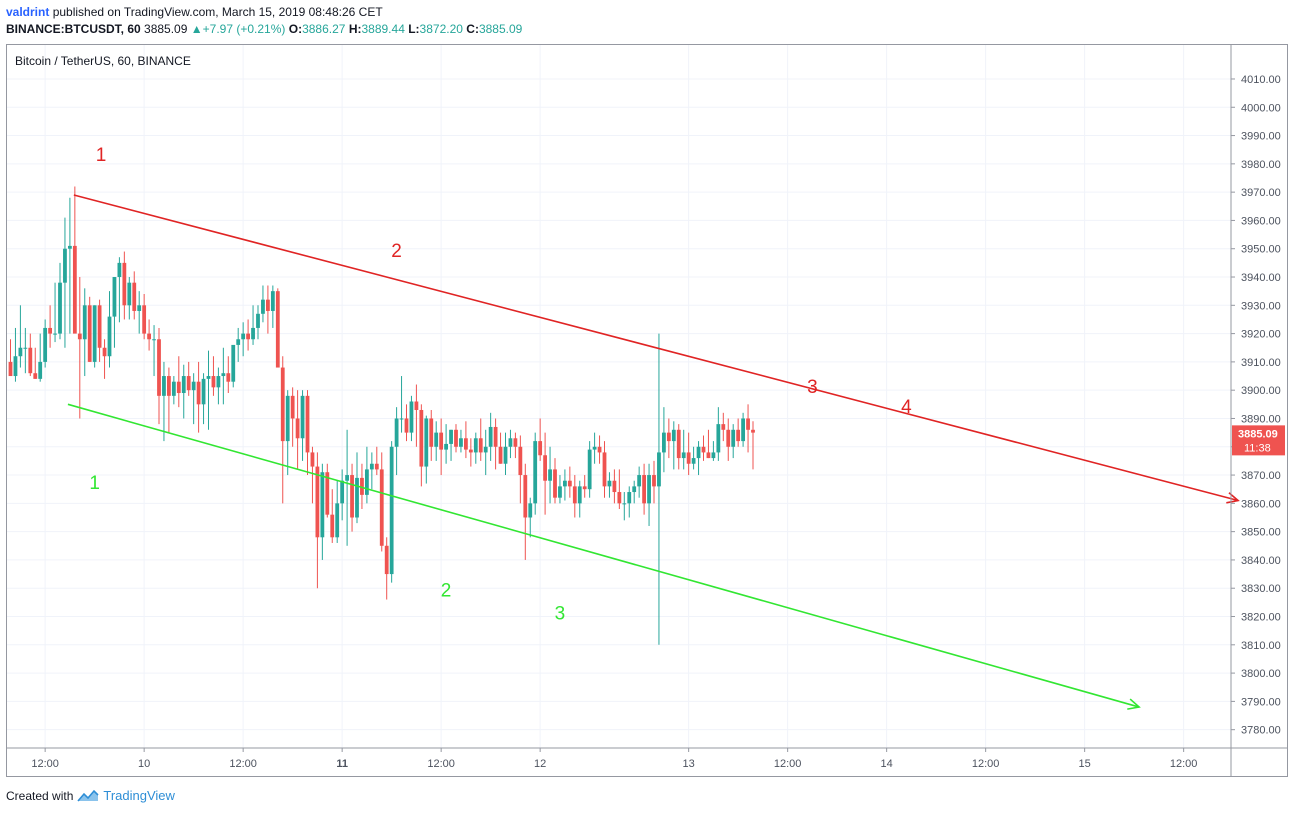 The height and width of the screenshot is (813, 1295). I want to click on symbol-label: BINANCE:BTCUSDT, 60, so click(73, 29).